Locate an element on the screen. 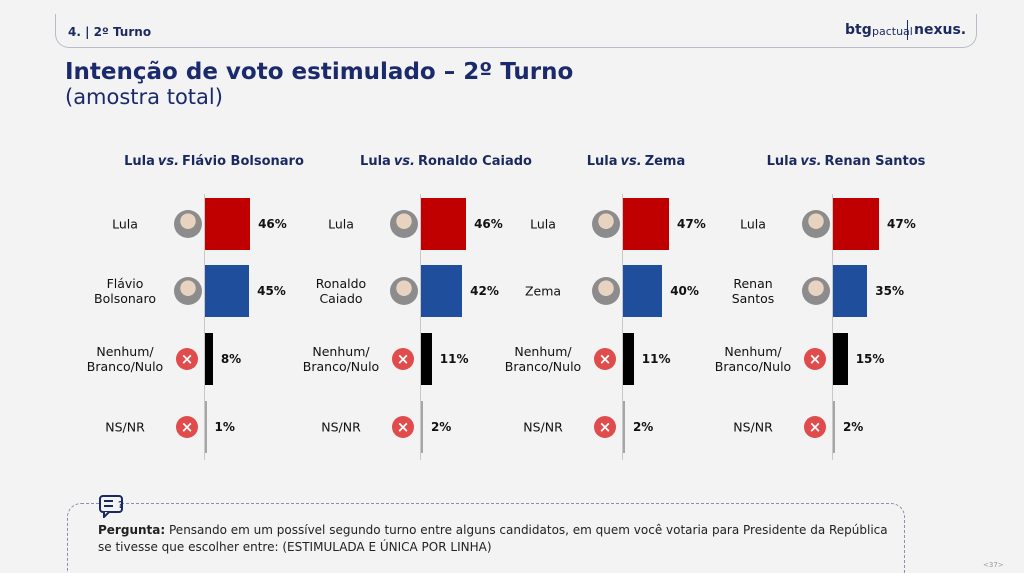 Image resolution: width=1024 pixels, height=573 pixels. section-label: 4. | 2º Turno is located at coordinates (110, 32).